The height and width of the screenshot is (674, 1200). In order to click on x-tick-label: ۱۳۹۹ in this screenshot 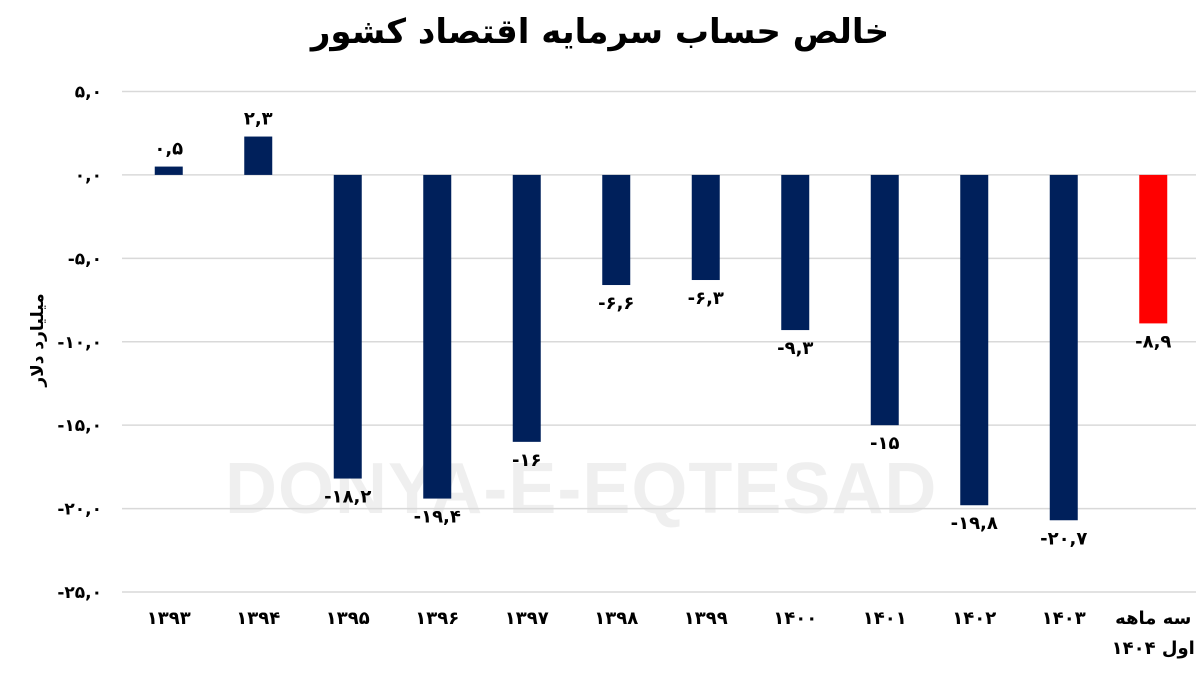, I will do `click(706, 618)`.